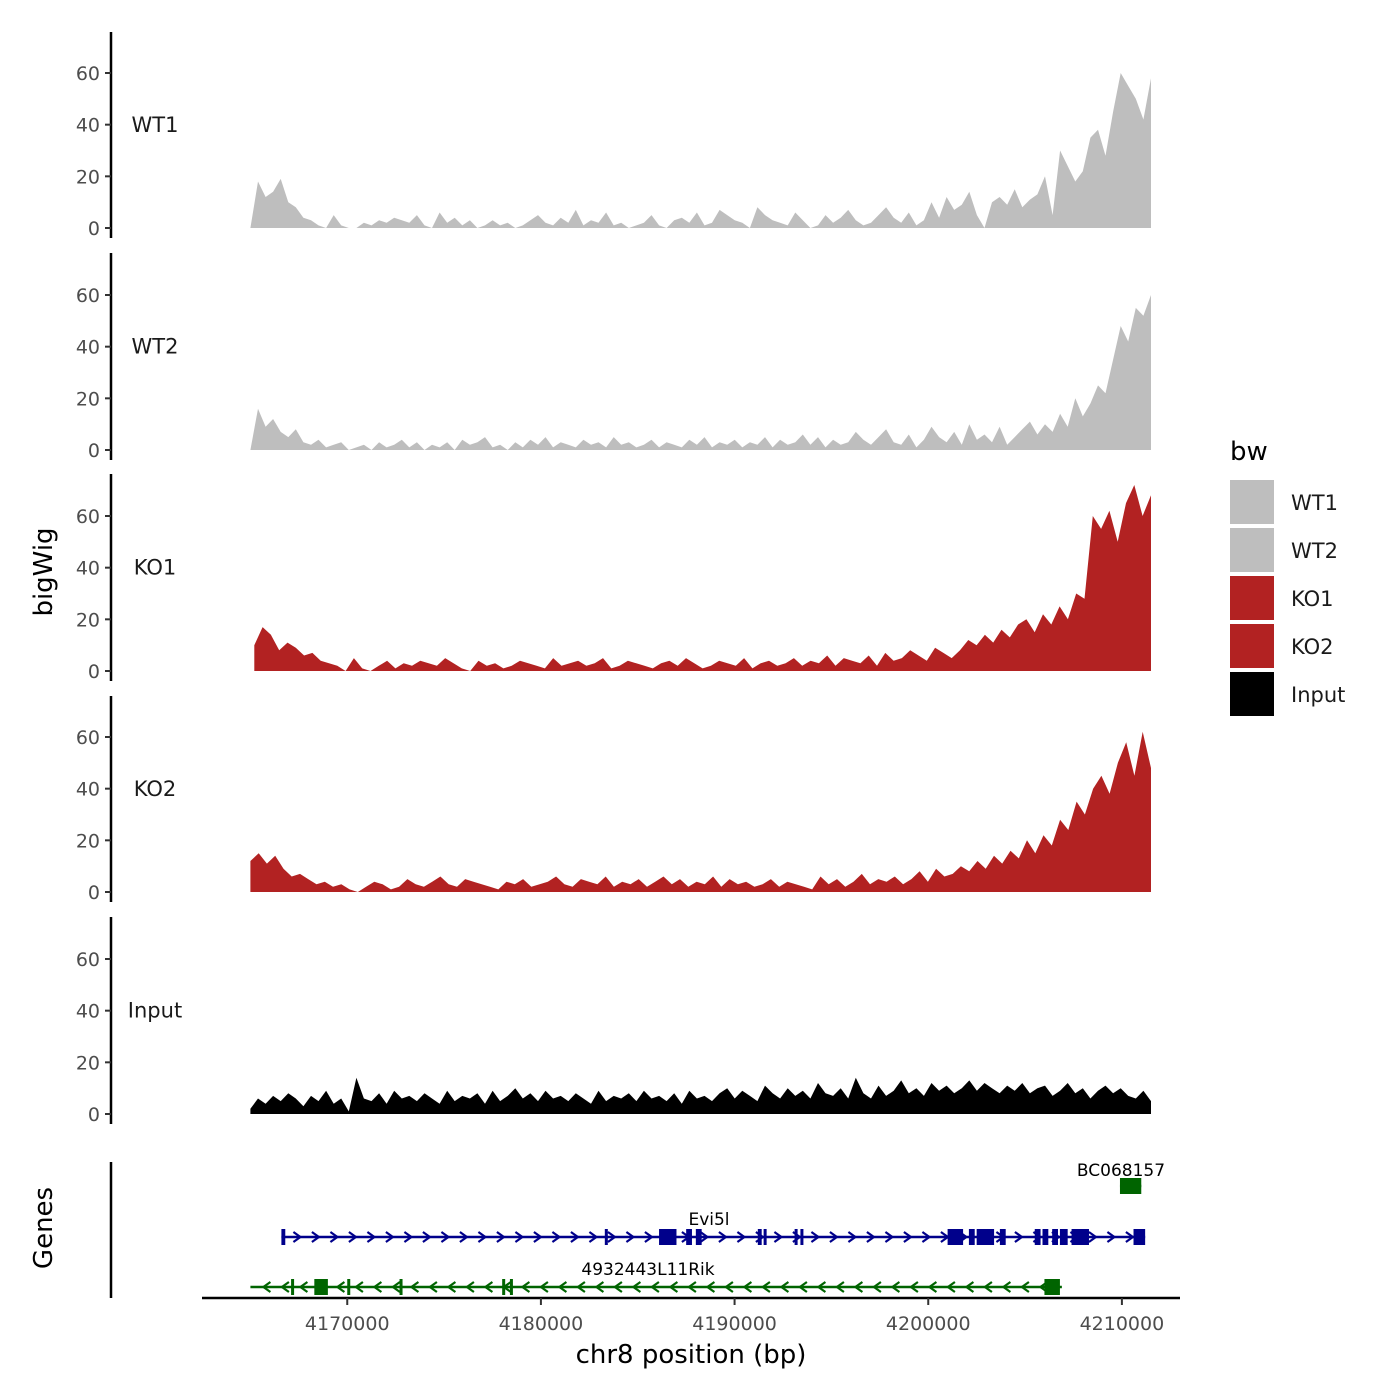  I want to click on track-label: Input, so click(155, 1011).